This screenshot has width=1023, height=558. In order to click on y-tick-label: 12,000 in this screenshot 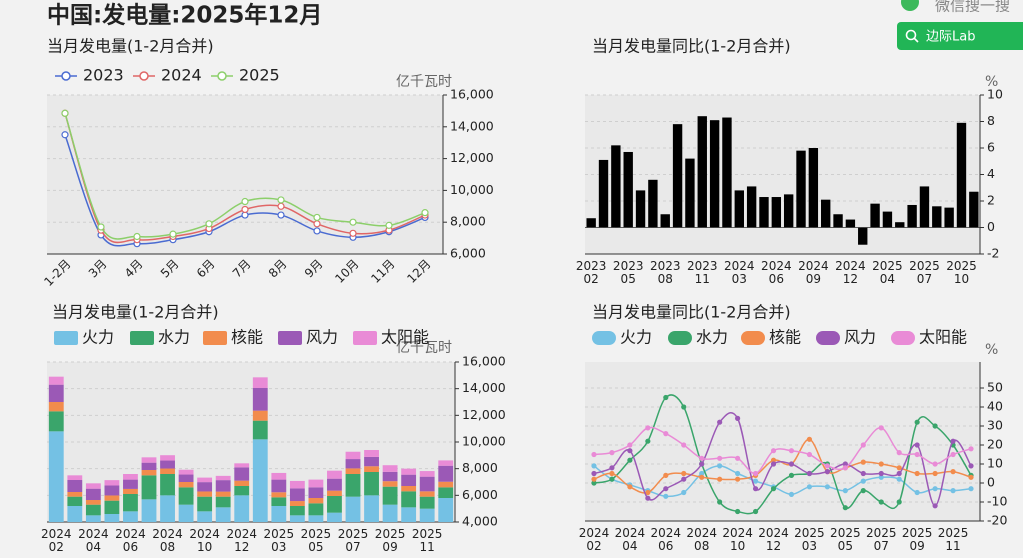, I will do `click(484, 414)`.